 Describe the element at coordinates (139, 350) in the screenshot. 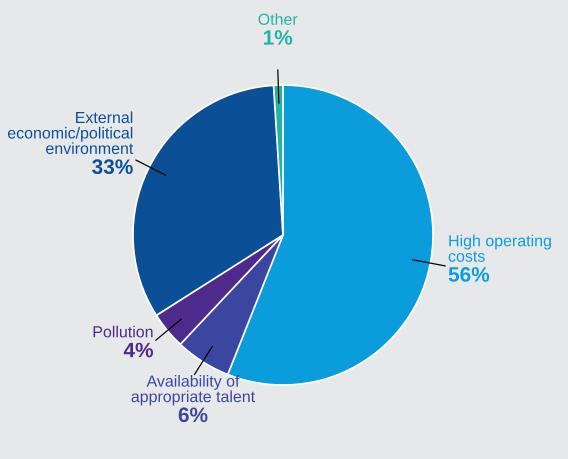

I see `data-label: 4%` at that location.